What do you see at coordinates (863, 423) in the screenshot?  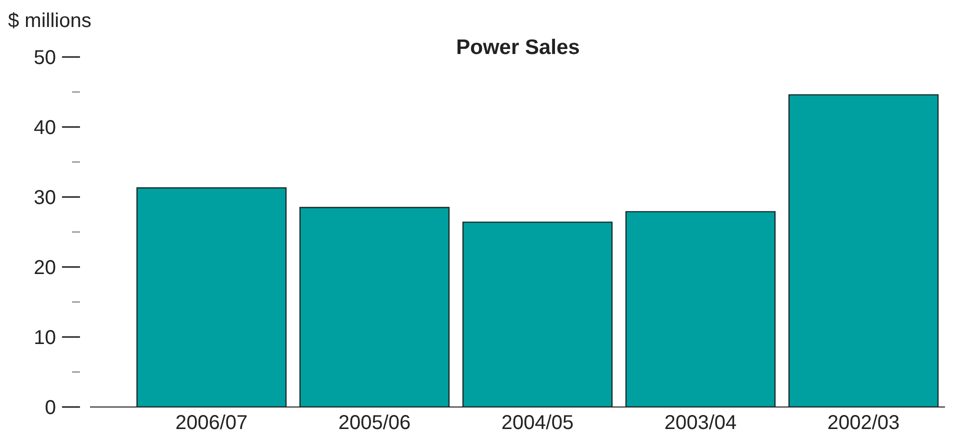 I see `x-tick-label: 2002/03` at bounding box center [863, 423].